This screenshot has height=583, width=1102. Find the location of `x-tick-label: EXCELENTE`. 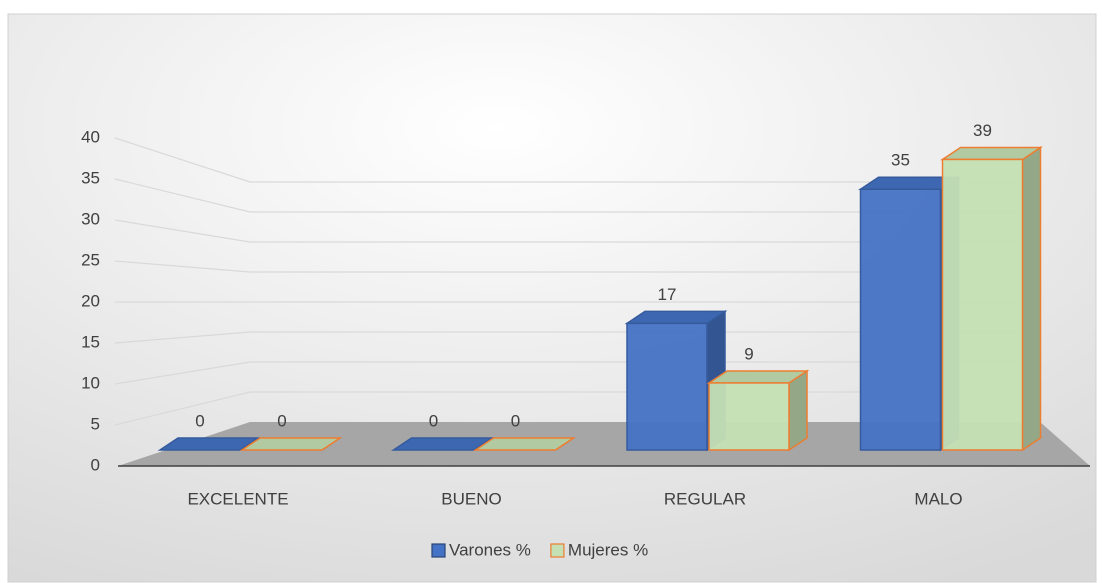

x-tick-label: EXCELENTE is located at coordinates (237, 498).